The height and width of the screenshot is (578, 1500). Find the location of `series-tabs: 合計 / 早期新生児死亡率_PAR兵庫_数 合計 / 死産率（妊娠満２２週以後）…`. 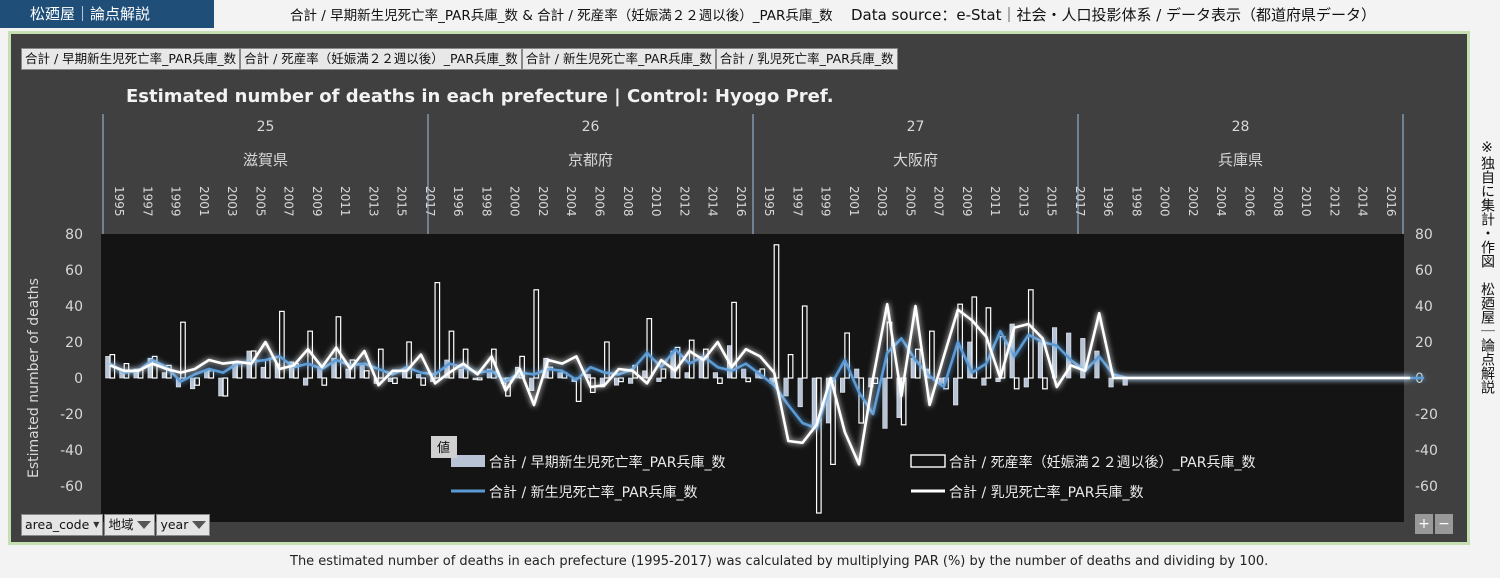

series-tabs: 合計 / 早期新生児死亡率_PAR兵庫_数 合計 / 死産率（妊娠満２２週以後）… is located at coordinates (459, 59).